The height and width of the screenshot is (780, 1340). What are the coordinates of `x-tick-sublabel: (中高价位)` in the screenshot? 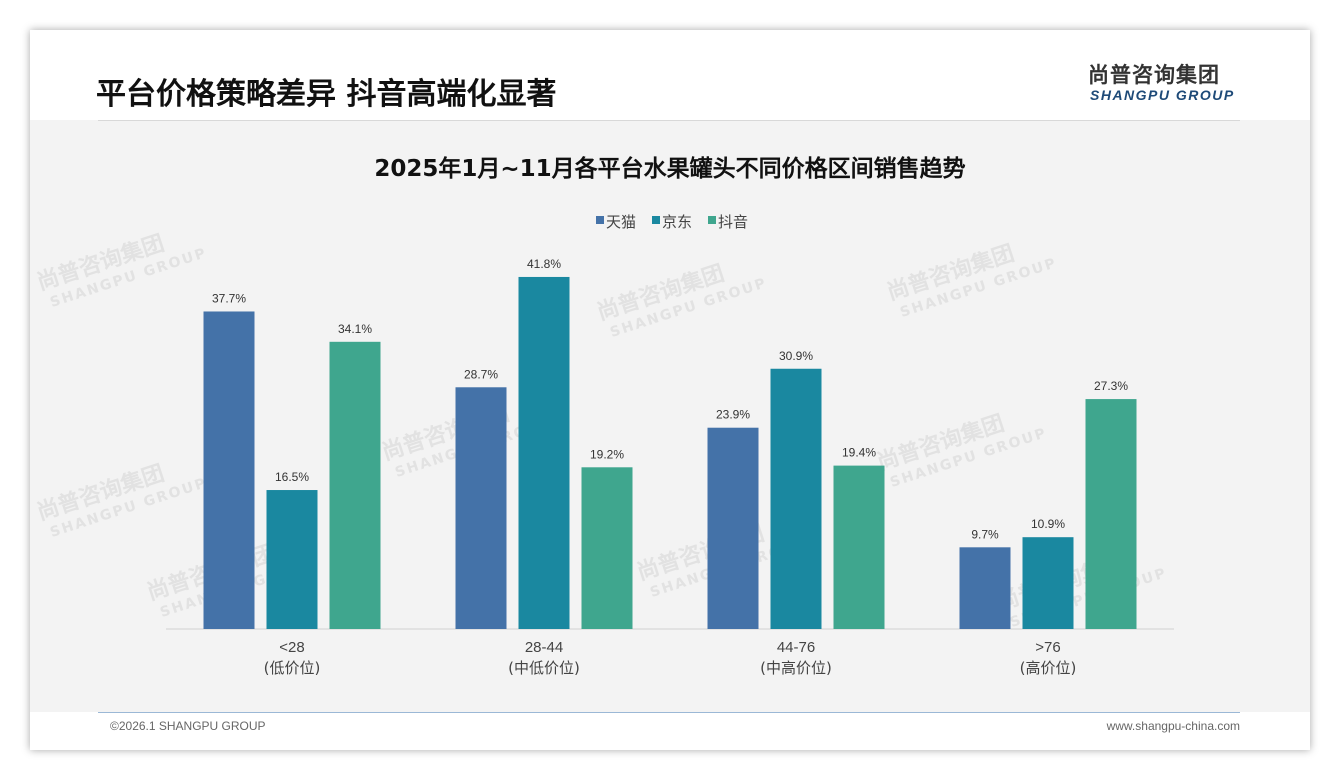 It's located at (796, 668).